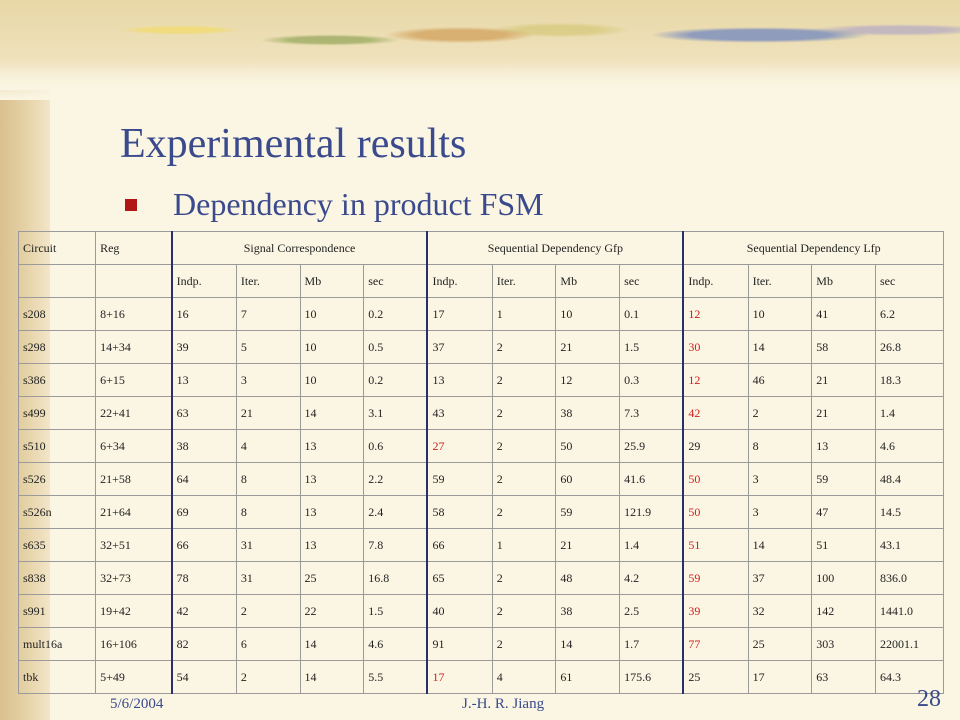 The height and width of the screenshot is (720, 960). Describe the element at coordinates (929, 699) in the screenshot. I see `page-number: 28` at that location.